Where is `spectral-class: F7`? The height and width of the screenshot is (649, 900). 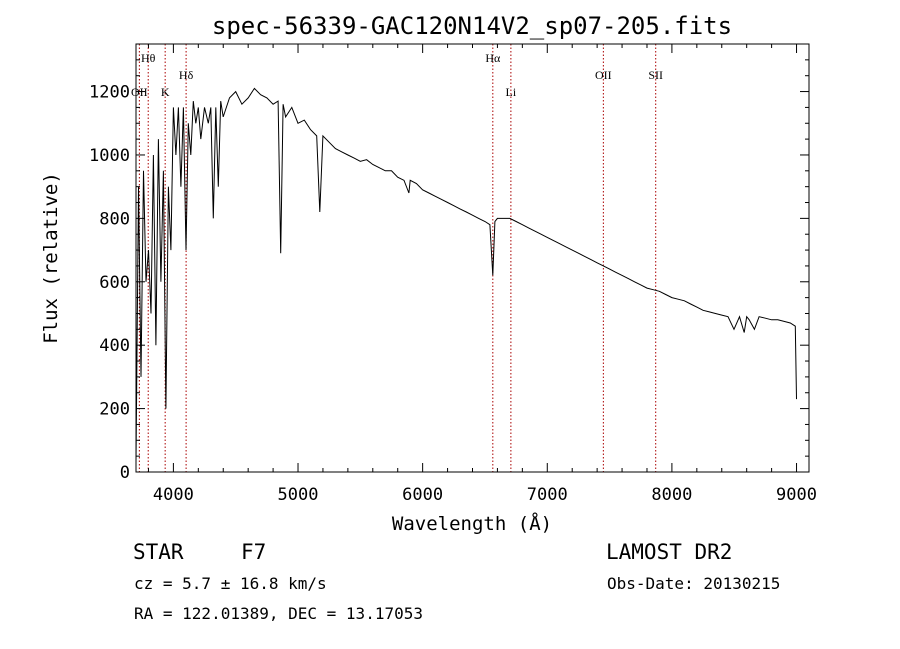
spectral-class: F7 is located at coordinates (253, 552).